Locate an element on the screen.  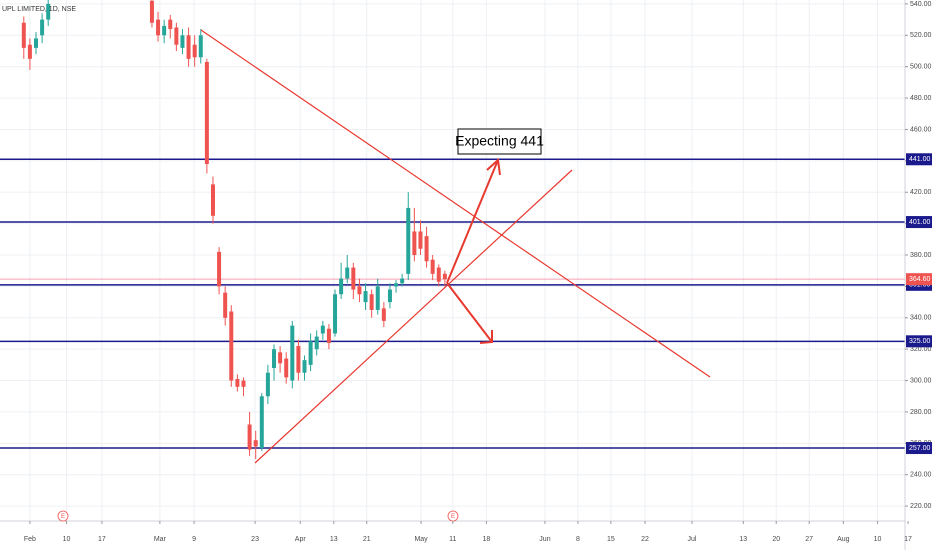
x-tick-label: Feb is located at coordinates (30, 539).